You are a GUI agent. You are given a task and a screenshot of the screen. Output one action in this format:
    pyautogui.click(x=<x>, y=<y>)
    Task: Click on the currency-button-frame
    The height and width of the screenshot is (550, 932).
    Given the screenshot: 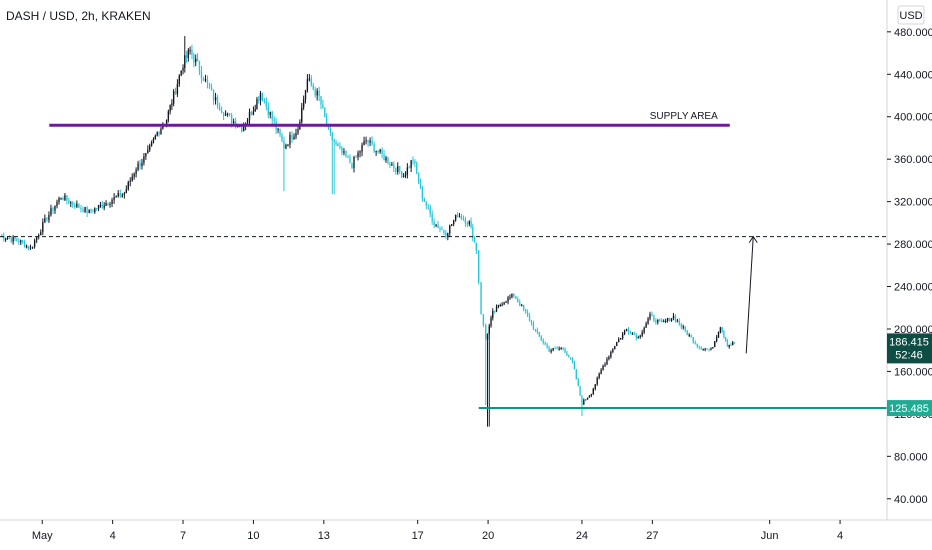 What is the action you would take?
    pyautogui.click(x=911, y=15)
    